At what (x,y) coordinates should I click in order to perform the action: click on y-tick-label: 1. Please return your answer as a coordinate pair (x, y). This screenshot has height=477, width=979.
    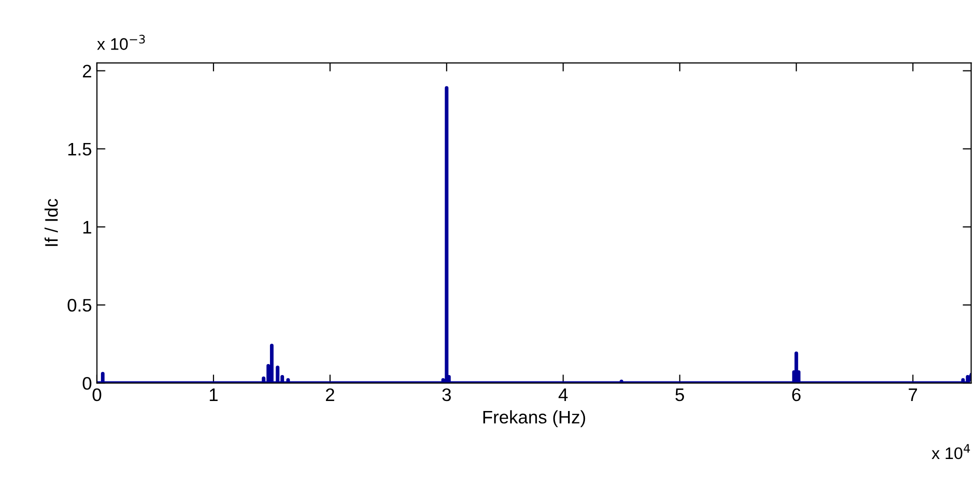
    Looking at the image, I should click on (87, 227).